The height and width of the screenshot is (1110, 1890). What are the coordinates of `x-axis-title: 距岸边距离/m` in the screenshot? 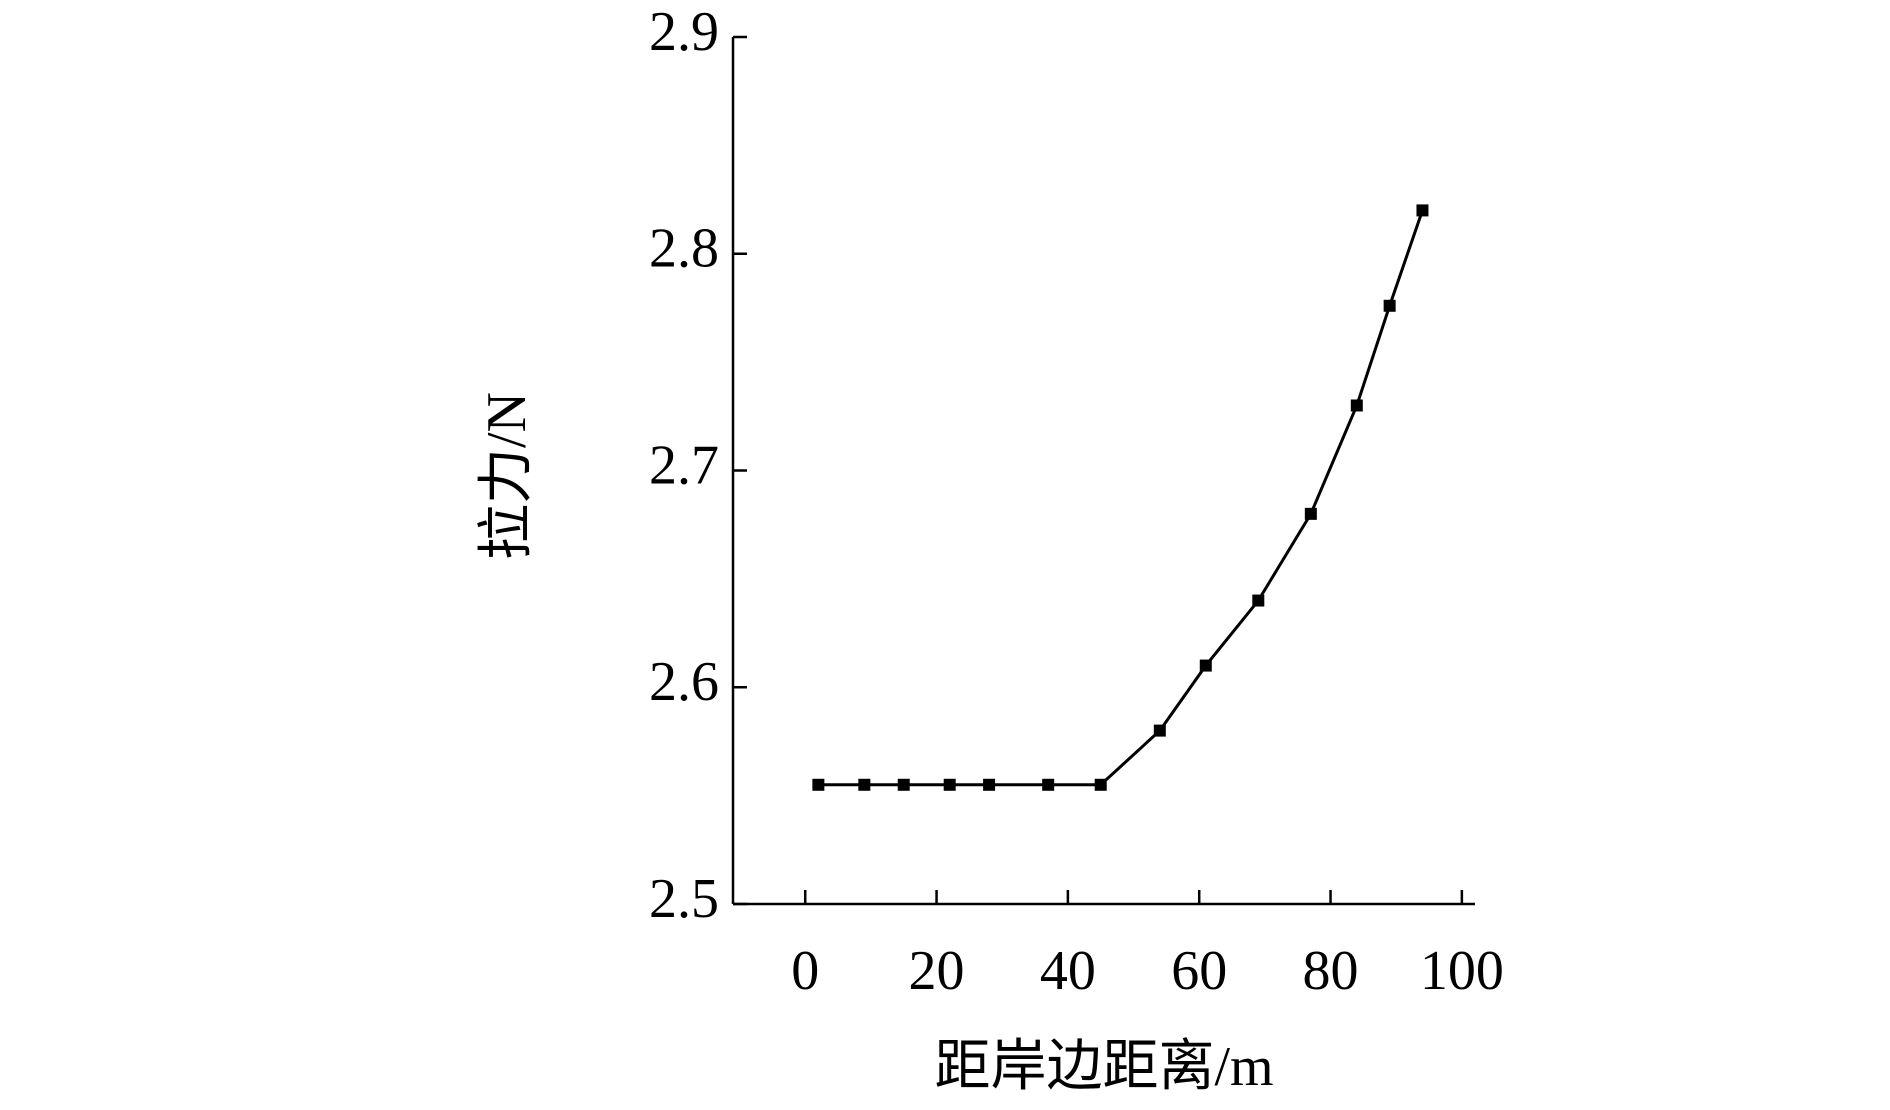 It's located at (1103, 1067).